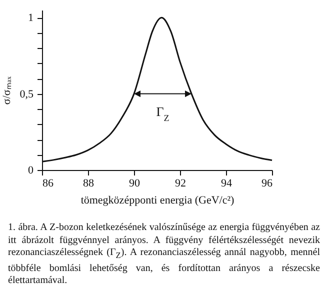 This screenshot has width=326, height=297. I want to click on annotation: Γ$_{Z}$, so click(163, 113).